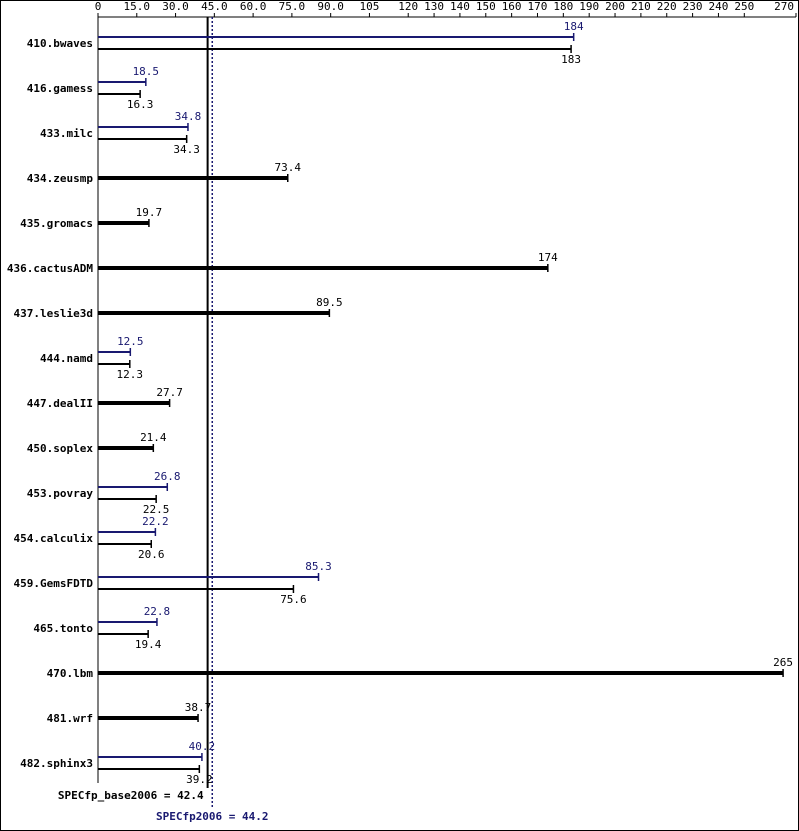  I want to click on value-label: 174, so click(548, 257).